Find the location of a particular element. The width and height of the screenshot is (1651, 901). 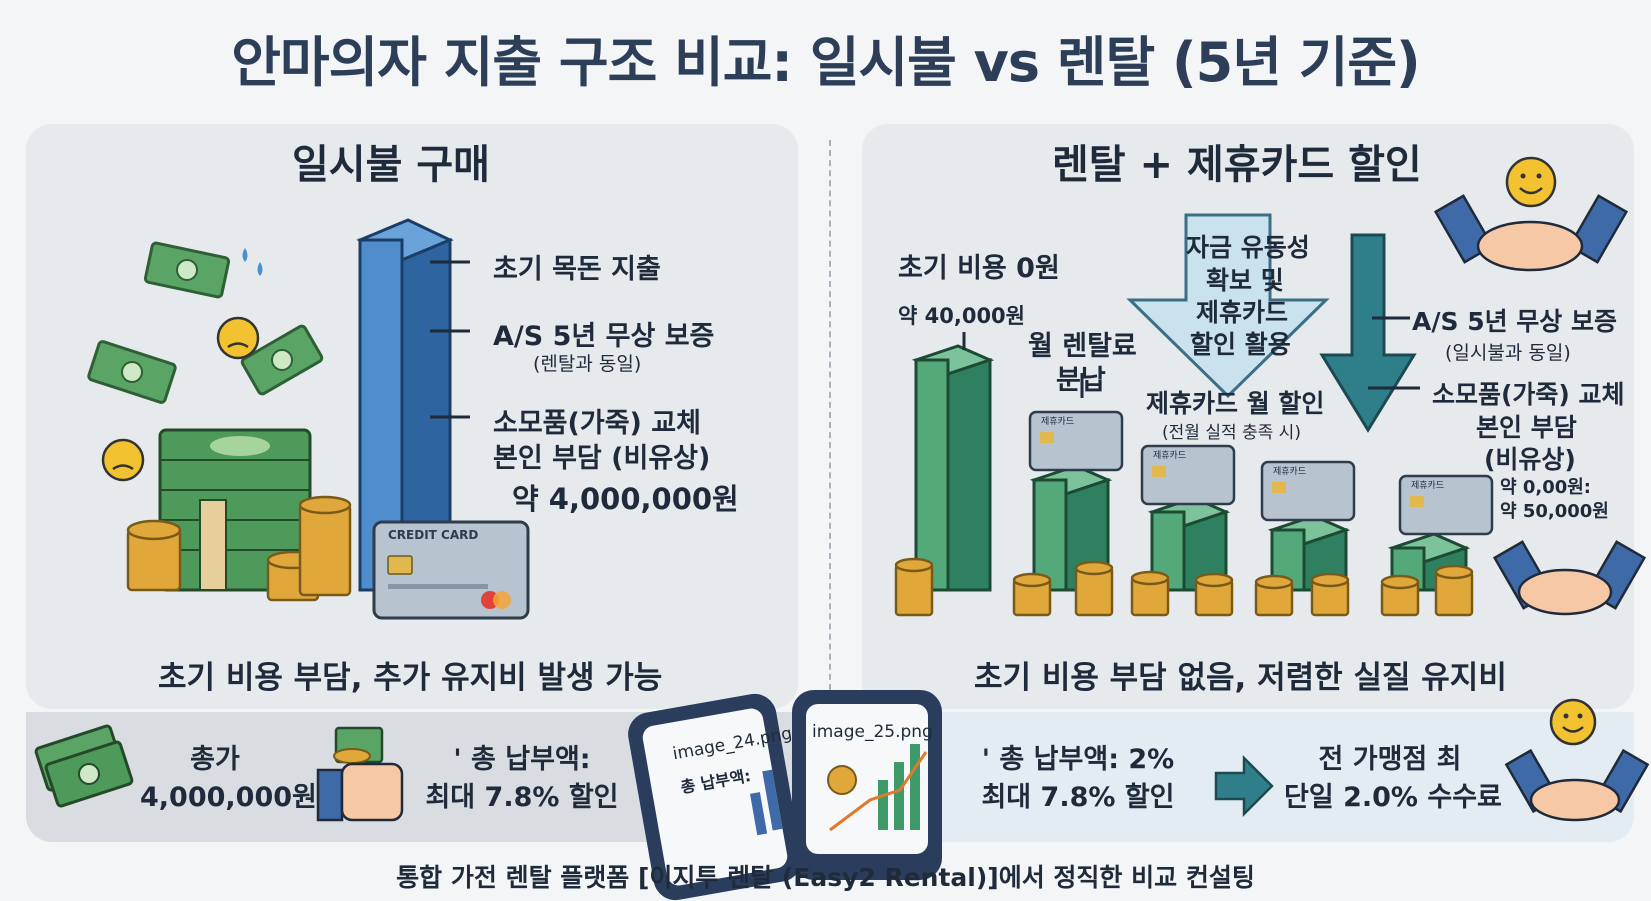

arrow-text-discount: 할인 활용 is located at coordinates (1240, 344).